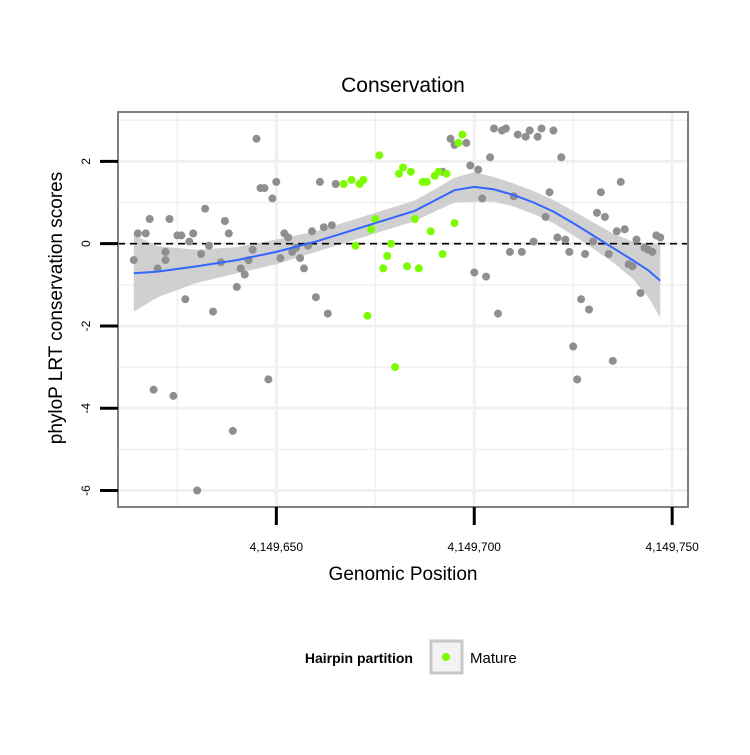 Image resolution: width=750 pixels, height=755 pixels. I want to click on y-axis-label: phyloP LRT conservation scores, so click(56, 308).